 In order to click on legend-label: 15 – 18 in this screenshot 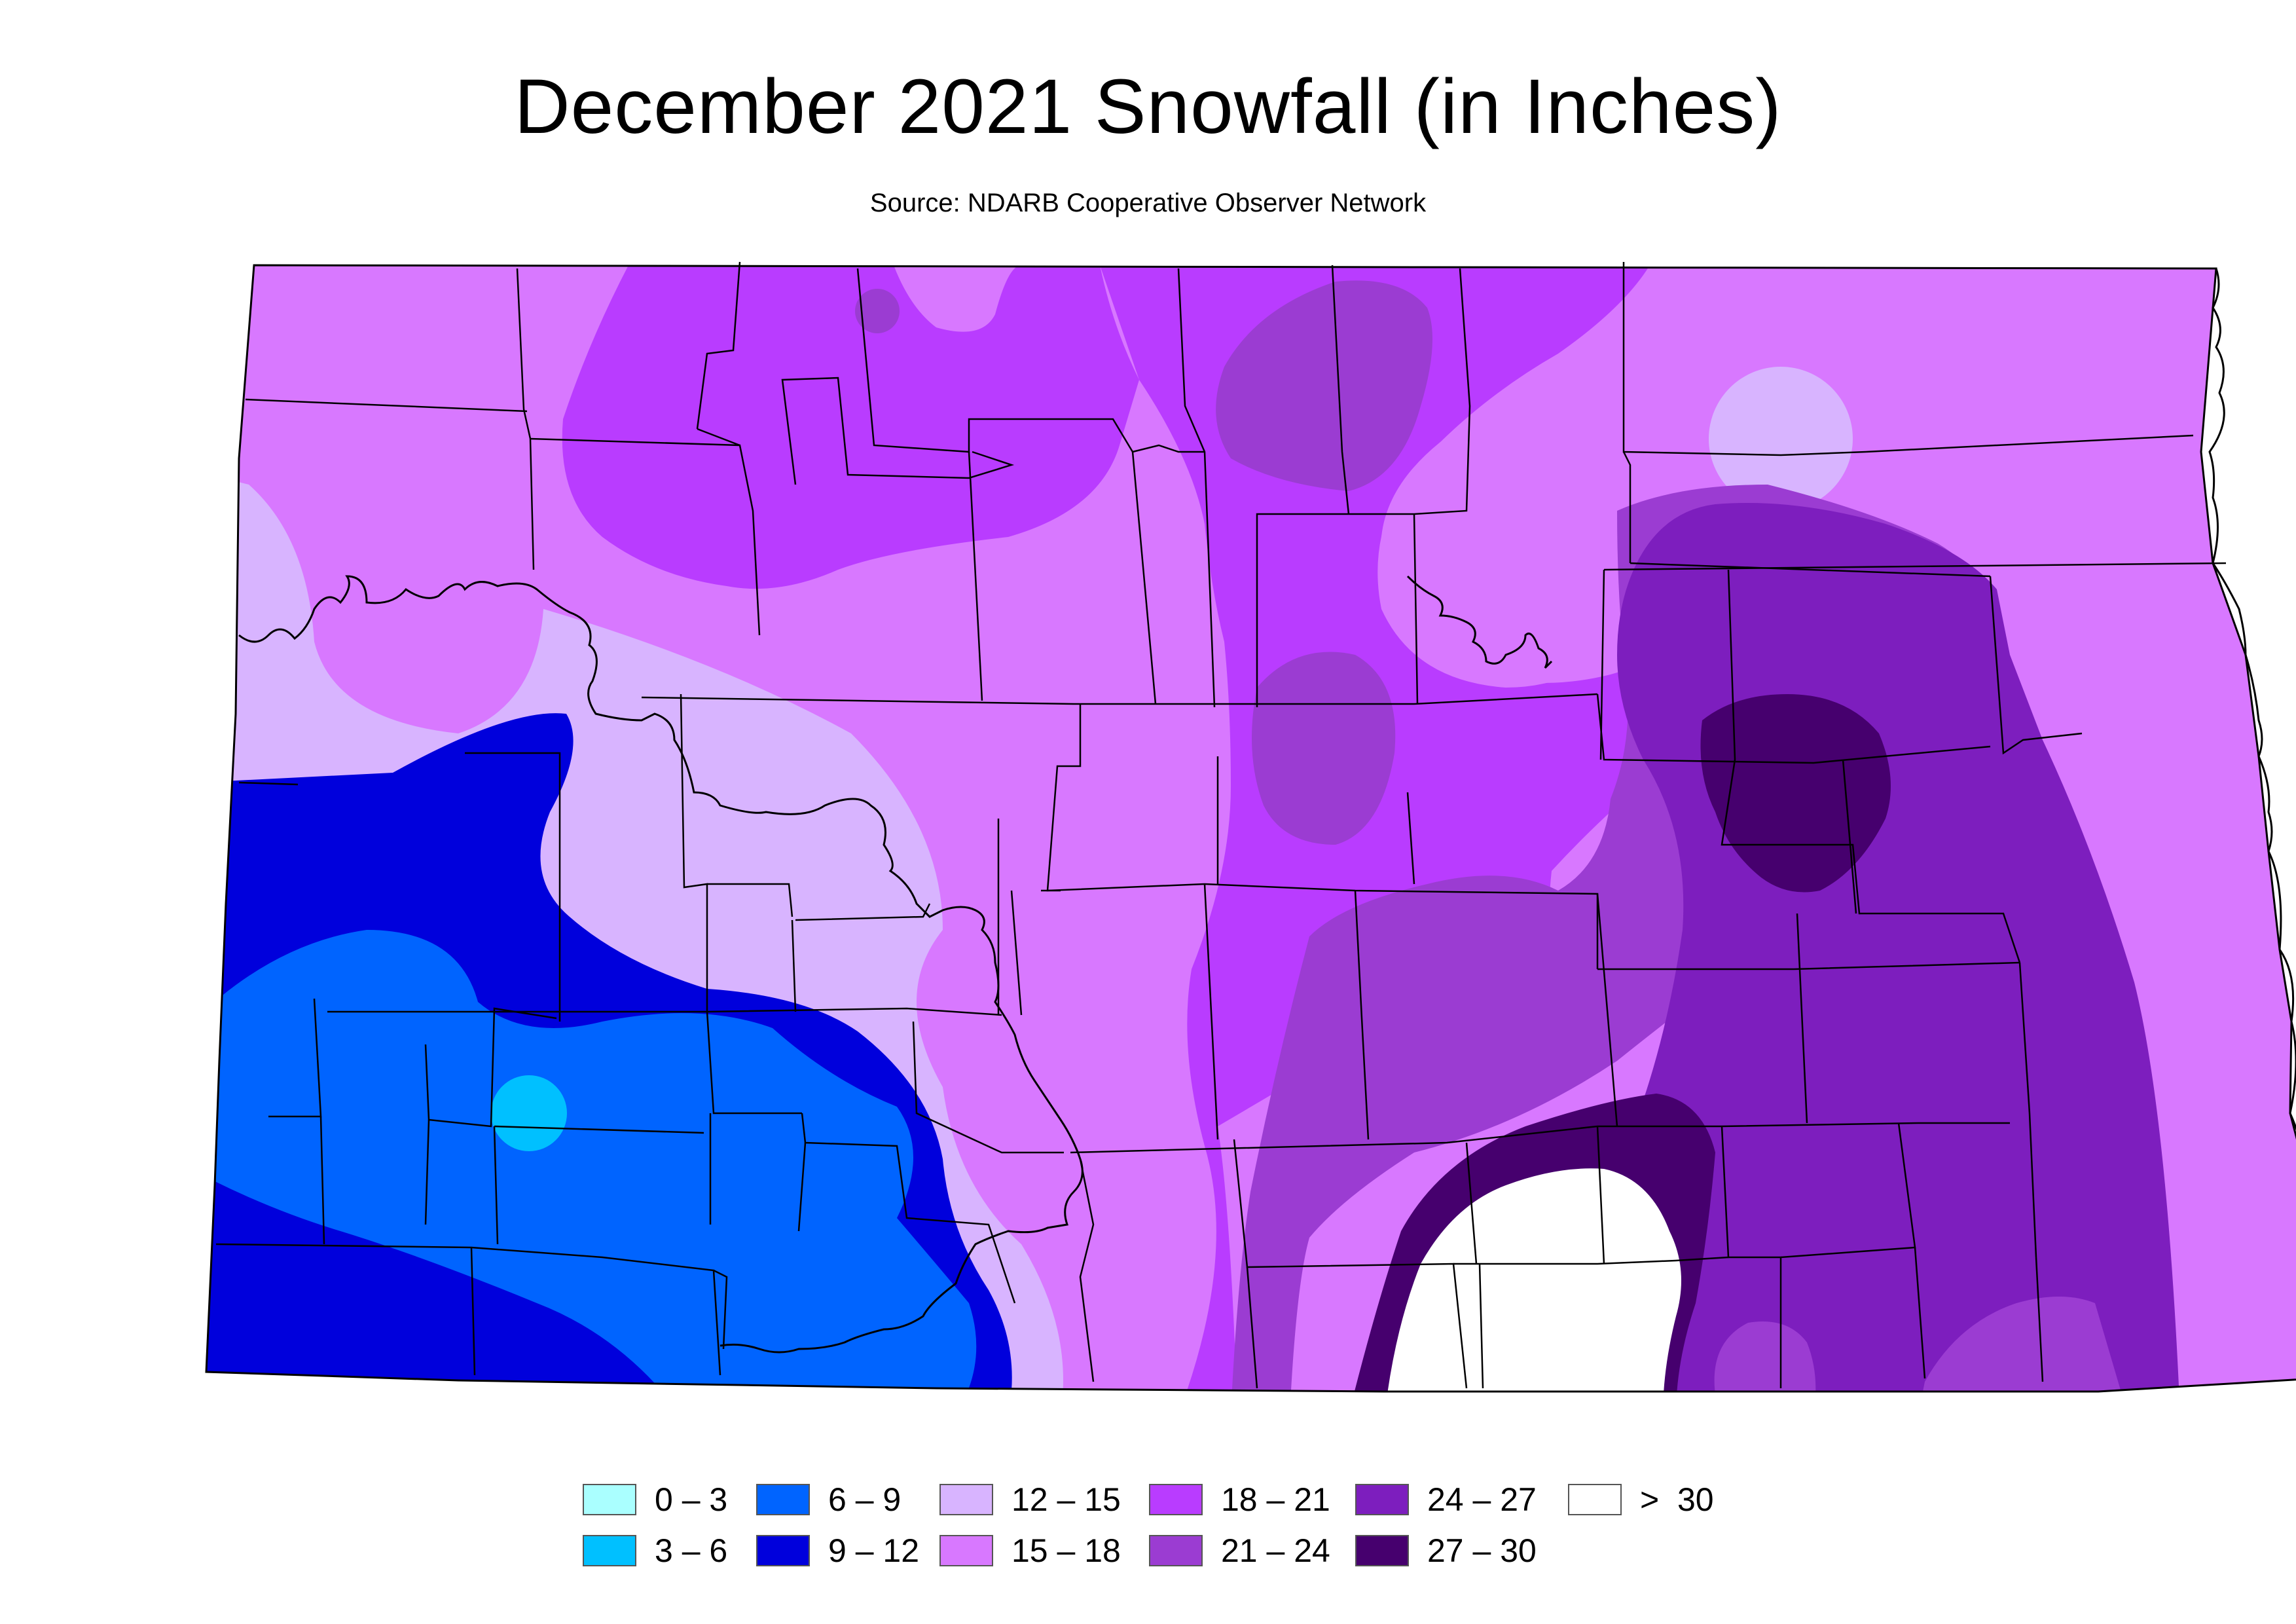, I will do `click(1066, 1550)`.